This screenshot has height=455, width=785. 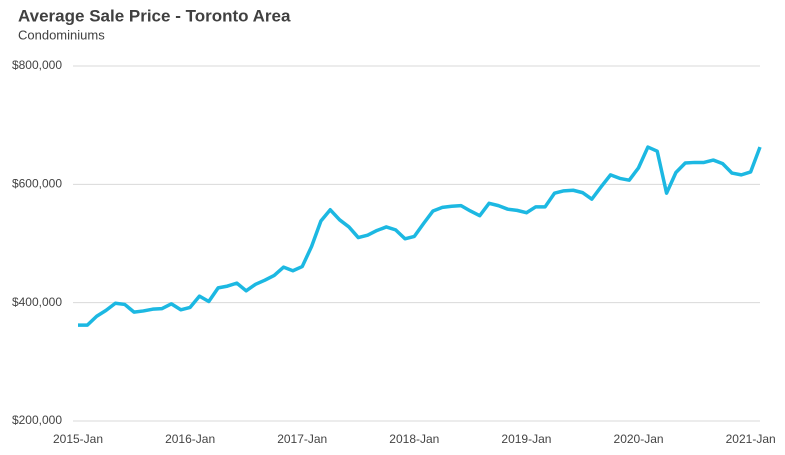 I want to click on x-tick-label: 2018-Jan, so click(x=414, y=439).